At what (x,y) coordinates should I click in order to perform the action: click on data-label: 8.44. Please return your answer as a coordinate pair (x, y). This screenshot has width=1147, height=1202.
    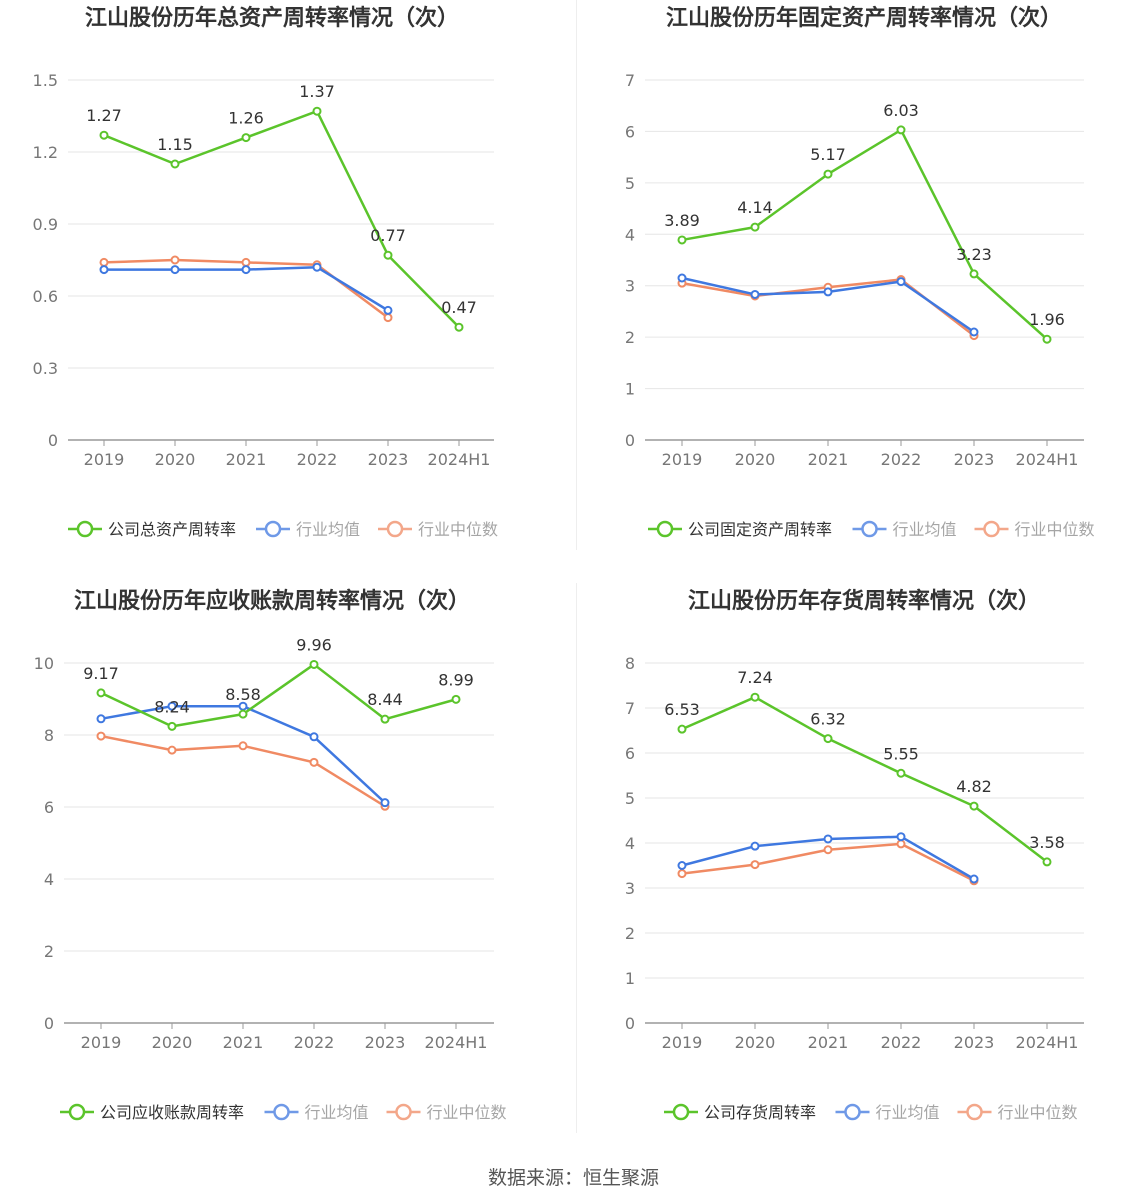
    Looking at the image, I should click on (385, 699).